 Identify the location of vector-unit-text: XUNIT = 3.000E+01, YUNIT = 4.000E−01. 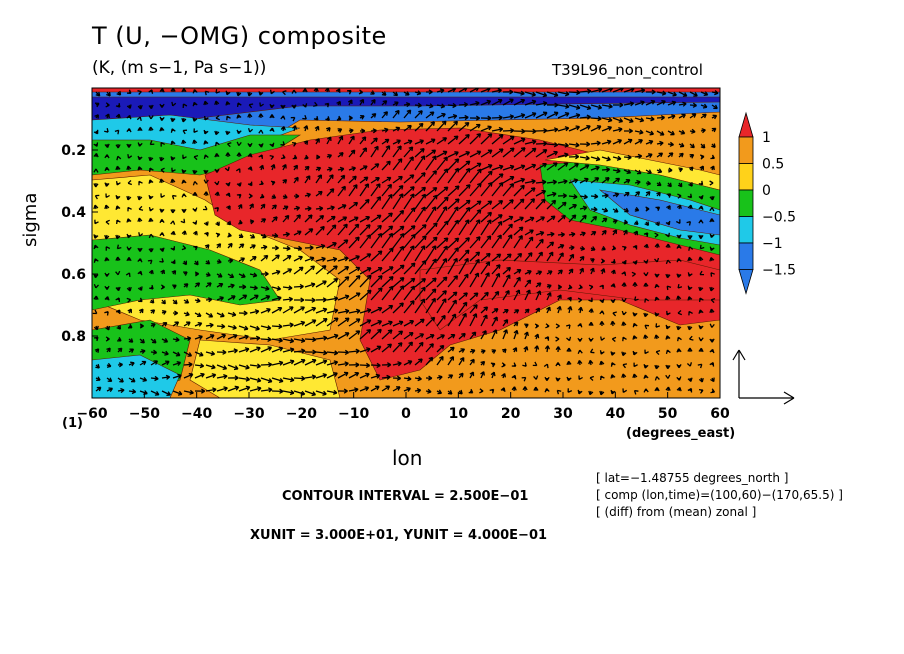
(399, 535).